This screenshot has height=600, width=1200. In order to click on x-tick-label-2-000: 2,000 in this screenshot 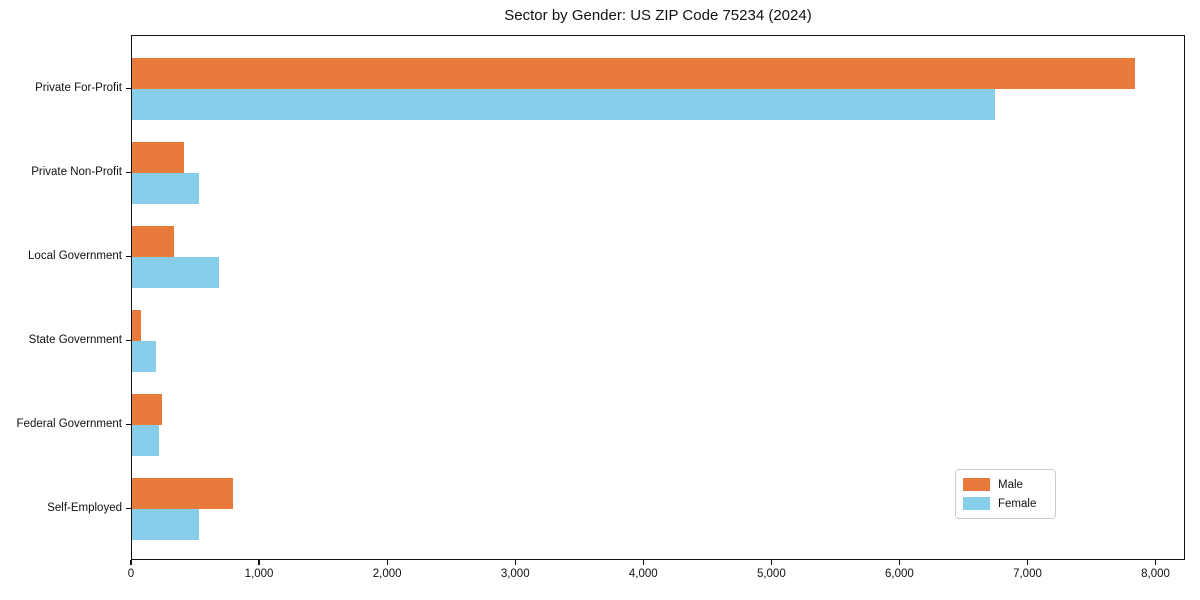, I will do `click(387, 574)`.